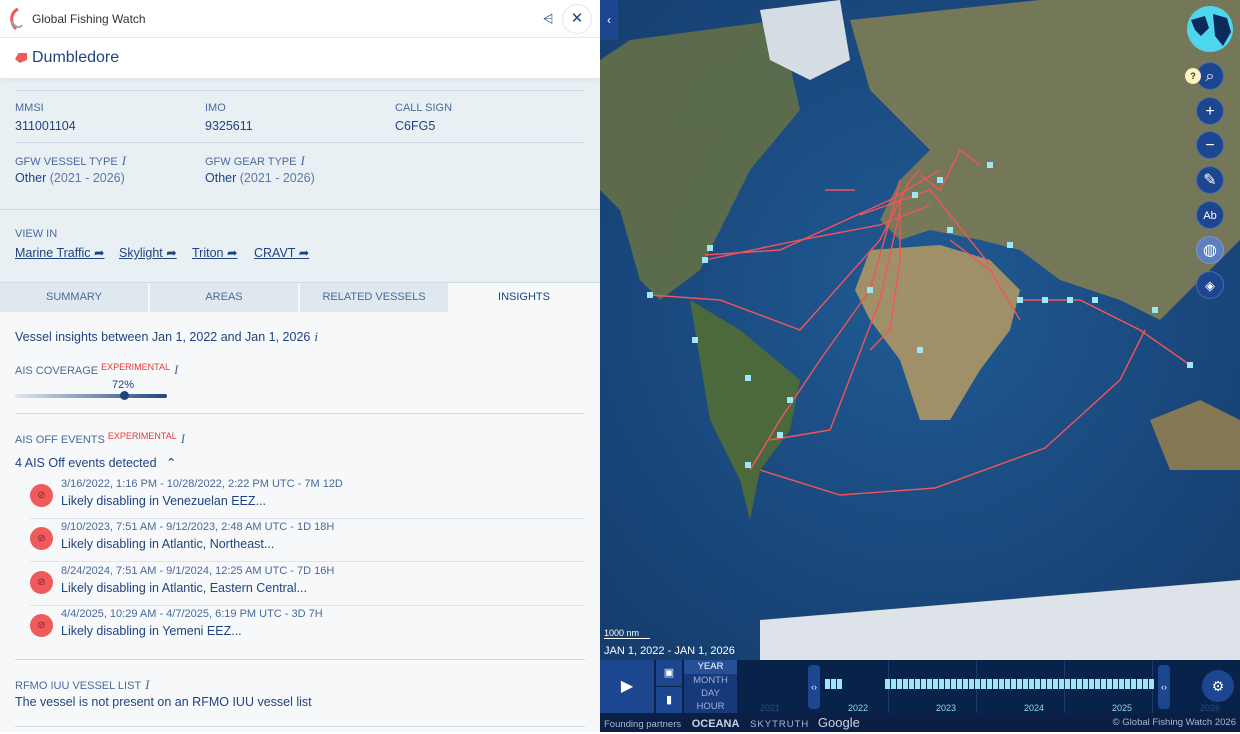  Describe the element at coordinates (21, 58) in the screenshot. I see `vessel-tag-icon` at that location.